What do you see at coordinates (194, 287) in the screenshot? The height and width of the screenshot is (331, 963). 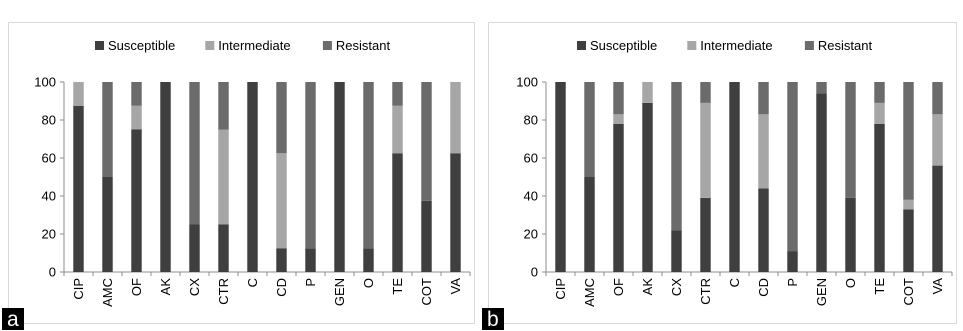 I see `x-tick-label-cx: CX` at bounding box center [194, 287].